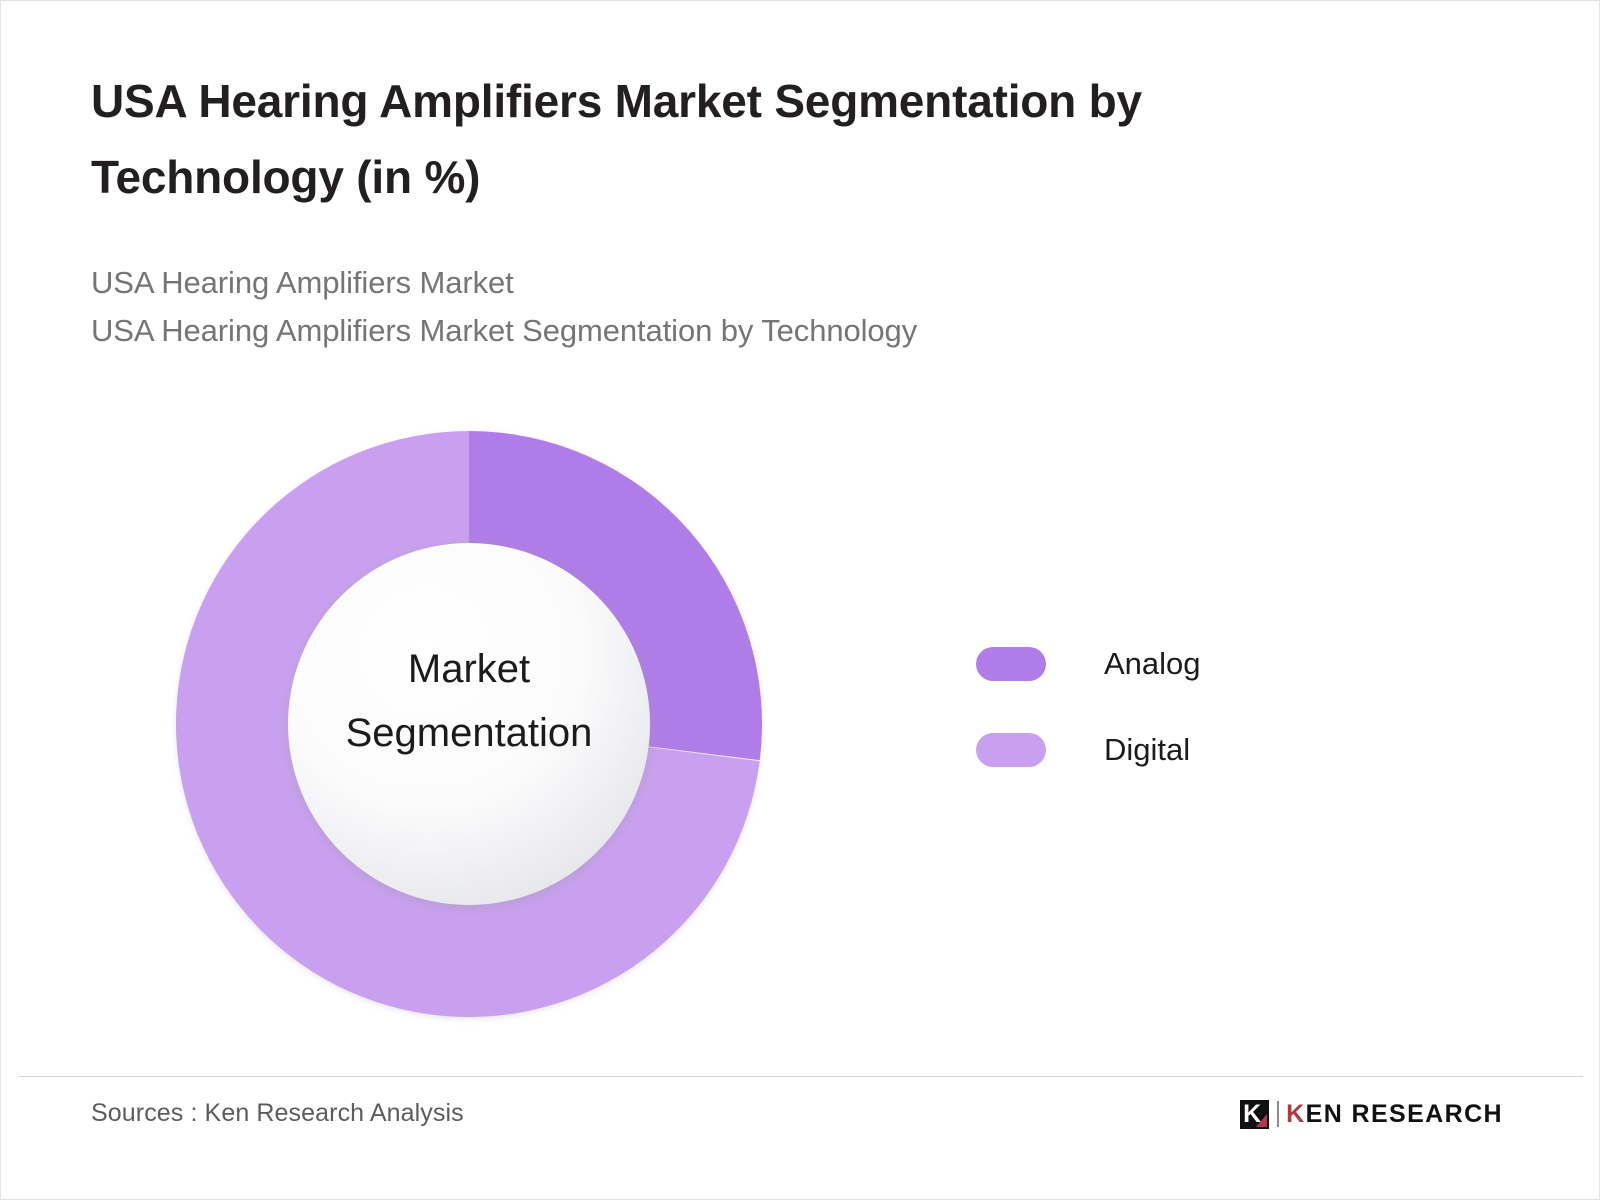 The height and width of the screenshot is (1200, 1600). Describe the element at coordinates (1404, 1113) in the screenshot. I see `logo-wordmark-rest: EN RESEARCH` at that location.